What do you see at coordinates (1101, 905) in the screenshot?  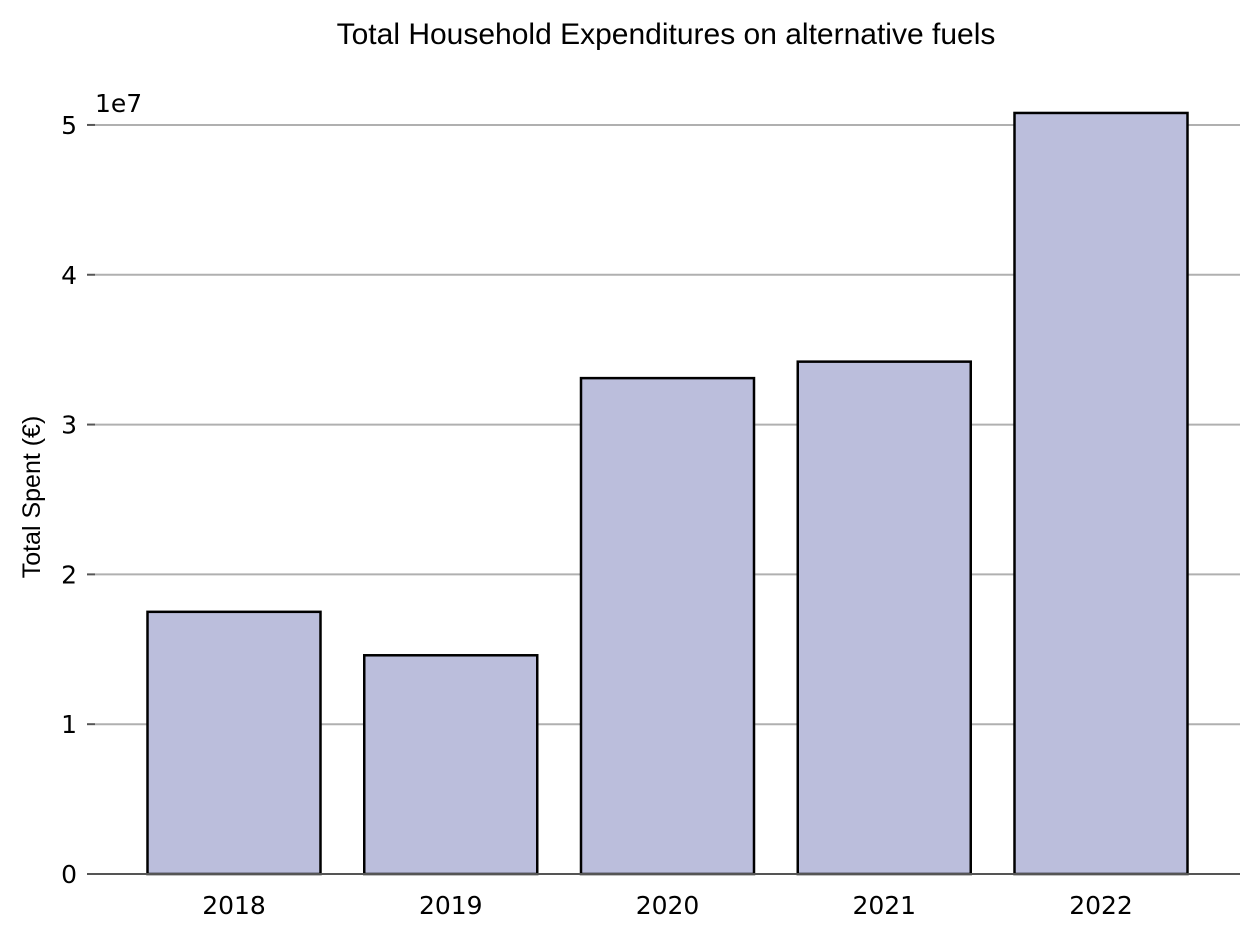 I see `x-tick-label: 2022` at bounding box center [1101, 905].